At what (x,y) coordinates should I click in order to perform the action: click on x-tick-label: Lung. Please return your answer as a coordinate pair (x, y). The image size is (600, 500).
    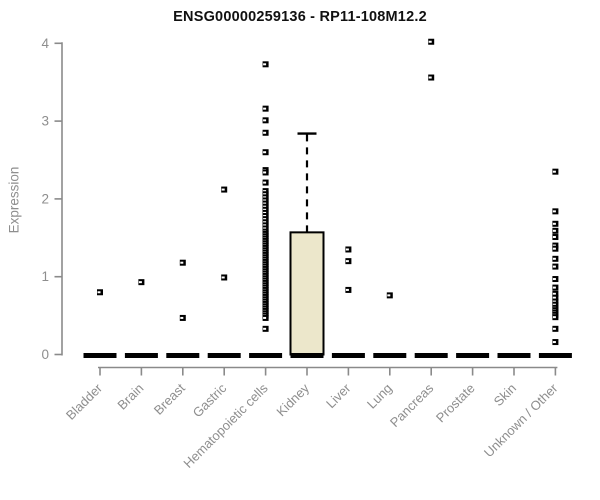
    Looking at the image, I should click on (379, 396).